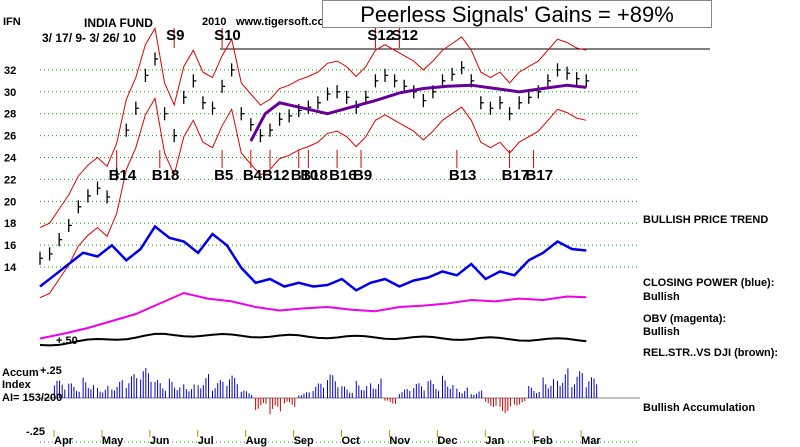 This screenshot has height=447, width=800. I want to click on x-tick-label: Jun, so click(160, 441).